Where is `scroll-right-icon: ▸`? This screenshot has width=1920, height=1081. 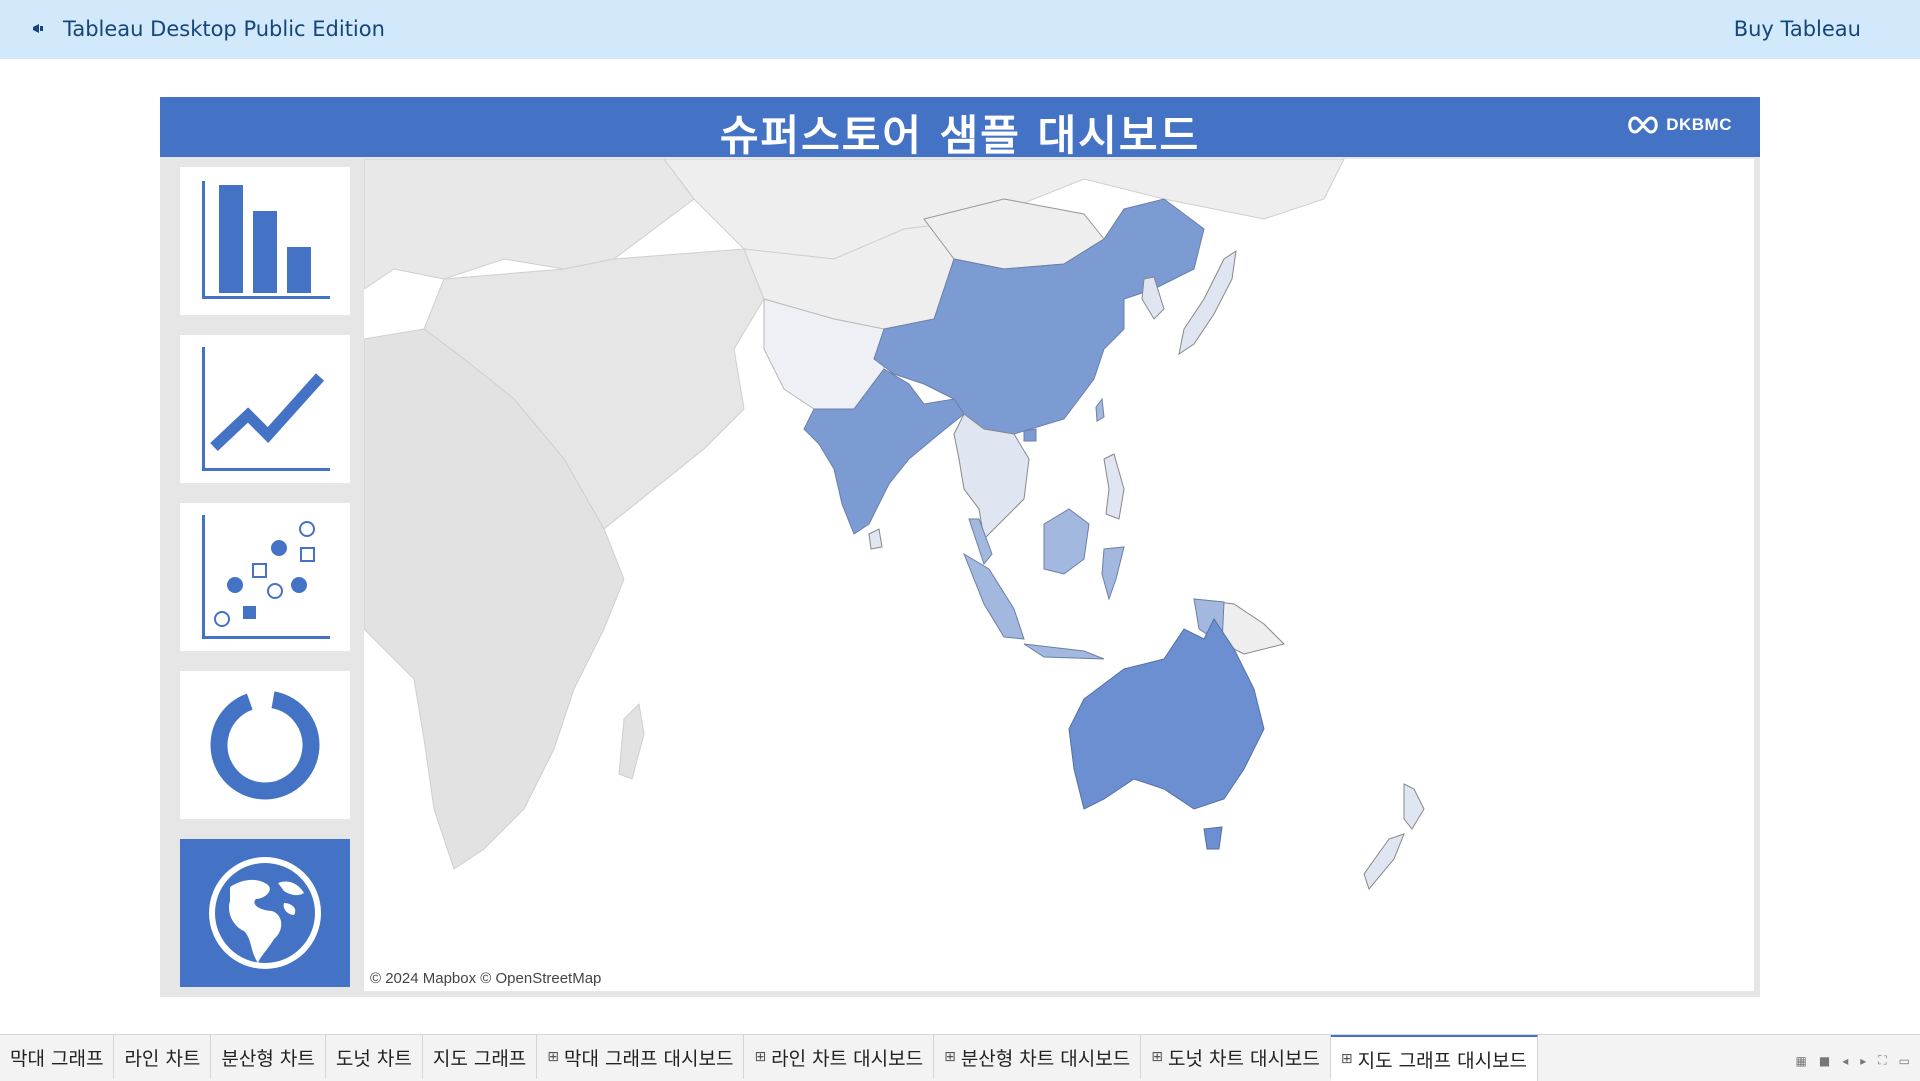
scroll-right-icon: ▸ is located at coordinates (1863, 1060).